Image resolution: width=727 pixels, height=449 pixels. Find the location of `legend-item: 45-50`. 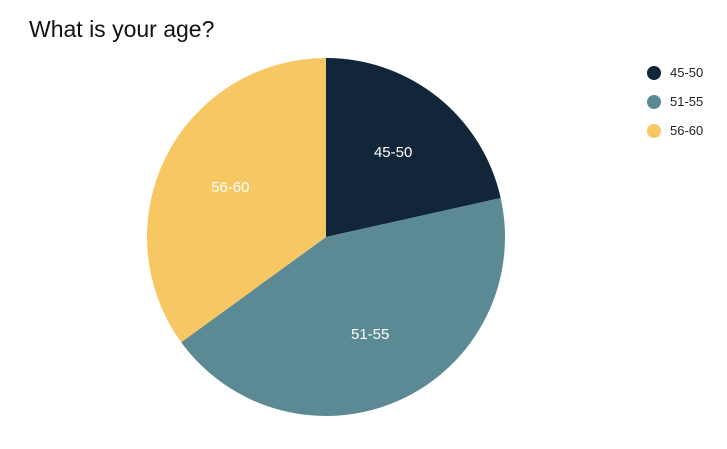

legend-item: 45-50 is located at coordinates (675, 72).